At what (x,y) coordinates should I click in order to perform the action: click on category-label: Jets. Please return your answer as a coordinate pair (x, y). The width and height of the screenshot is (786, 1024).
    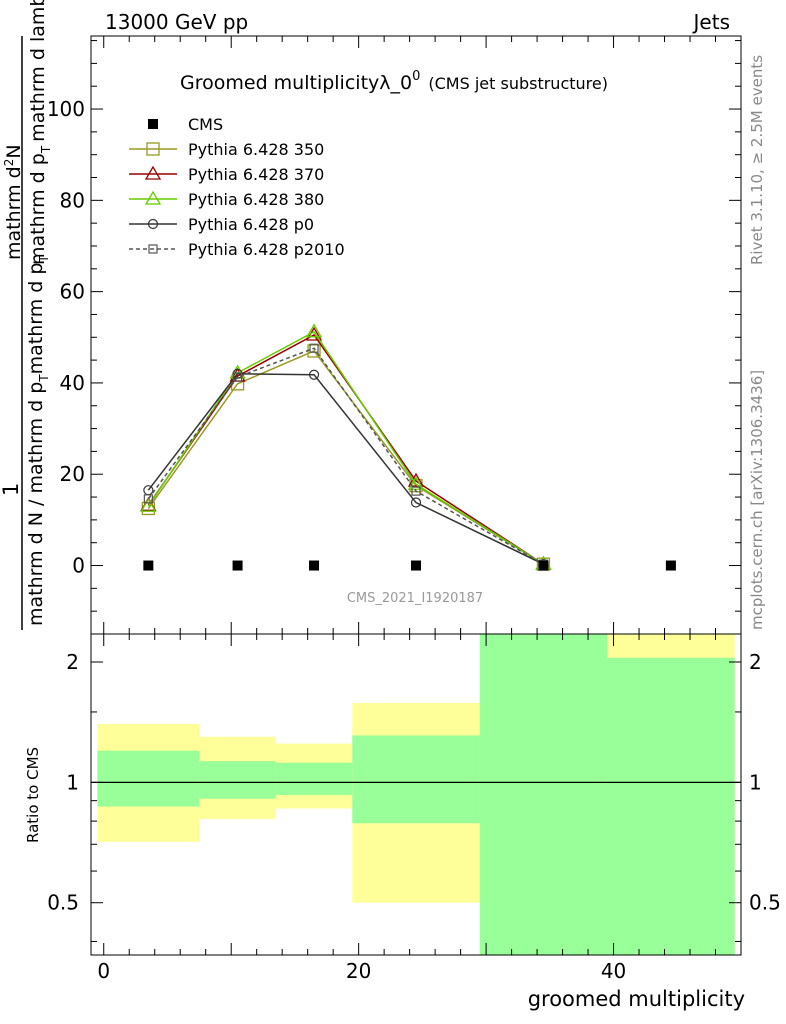
    Looking at the image, I should click on (711, 22).